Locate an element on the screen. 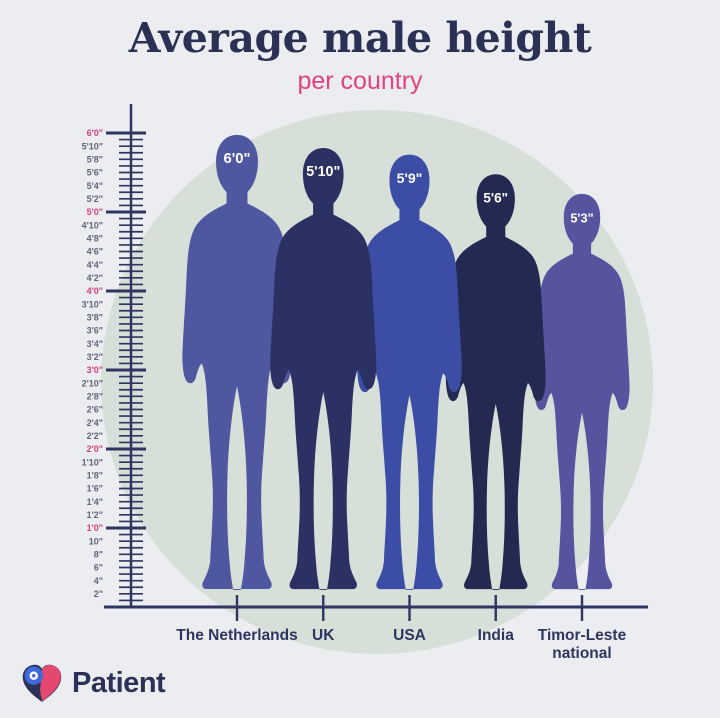 The width and height of the screenshot is (720, 718). patient-logo-text: Patient is located at coordinates (119, 683).